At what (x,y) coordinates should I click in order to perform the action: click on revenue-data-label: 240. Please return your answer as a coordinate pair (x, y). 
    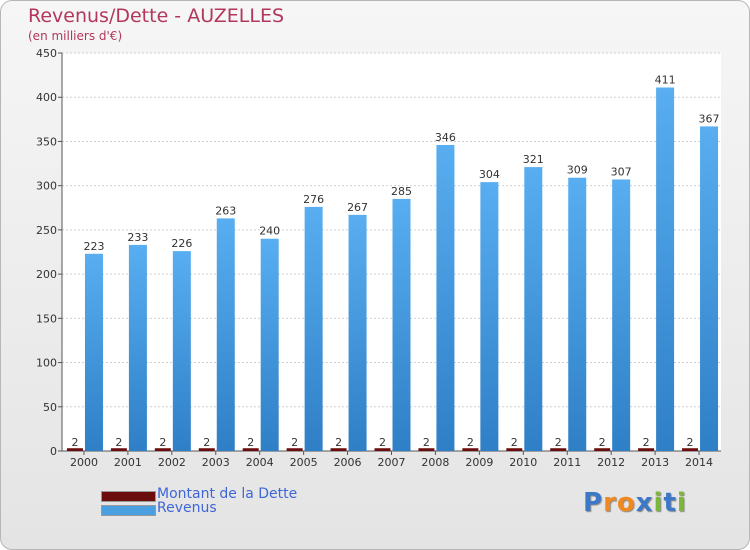
    Looking at the image, I should click on (269, 231).